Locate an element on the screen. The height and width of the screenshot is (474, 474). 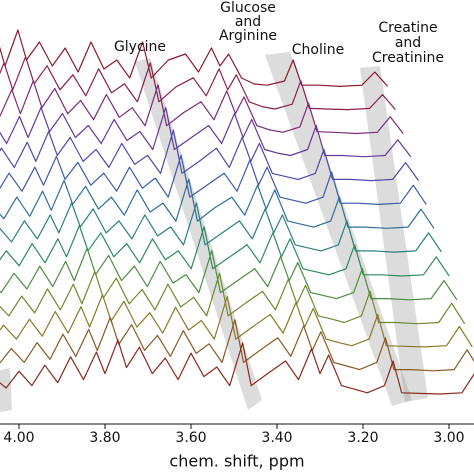
annotation: Arginine is located at coordinates (248, 36).